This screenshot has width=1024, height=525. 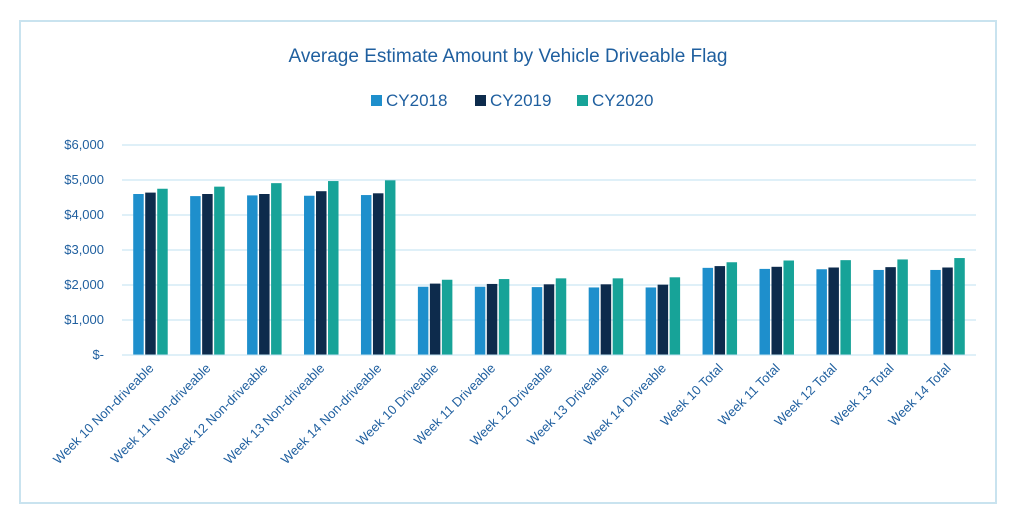 What do you see at coordinates (622, 100) in the screenshot?
I see `legend-label: CY2020` at bounding box center [622, 100].